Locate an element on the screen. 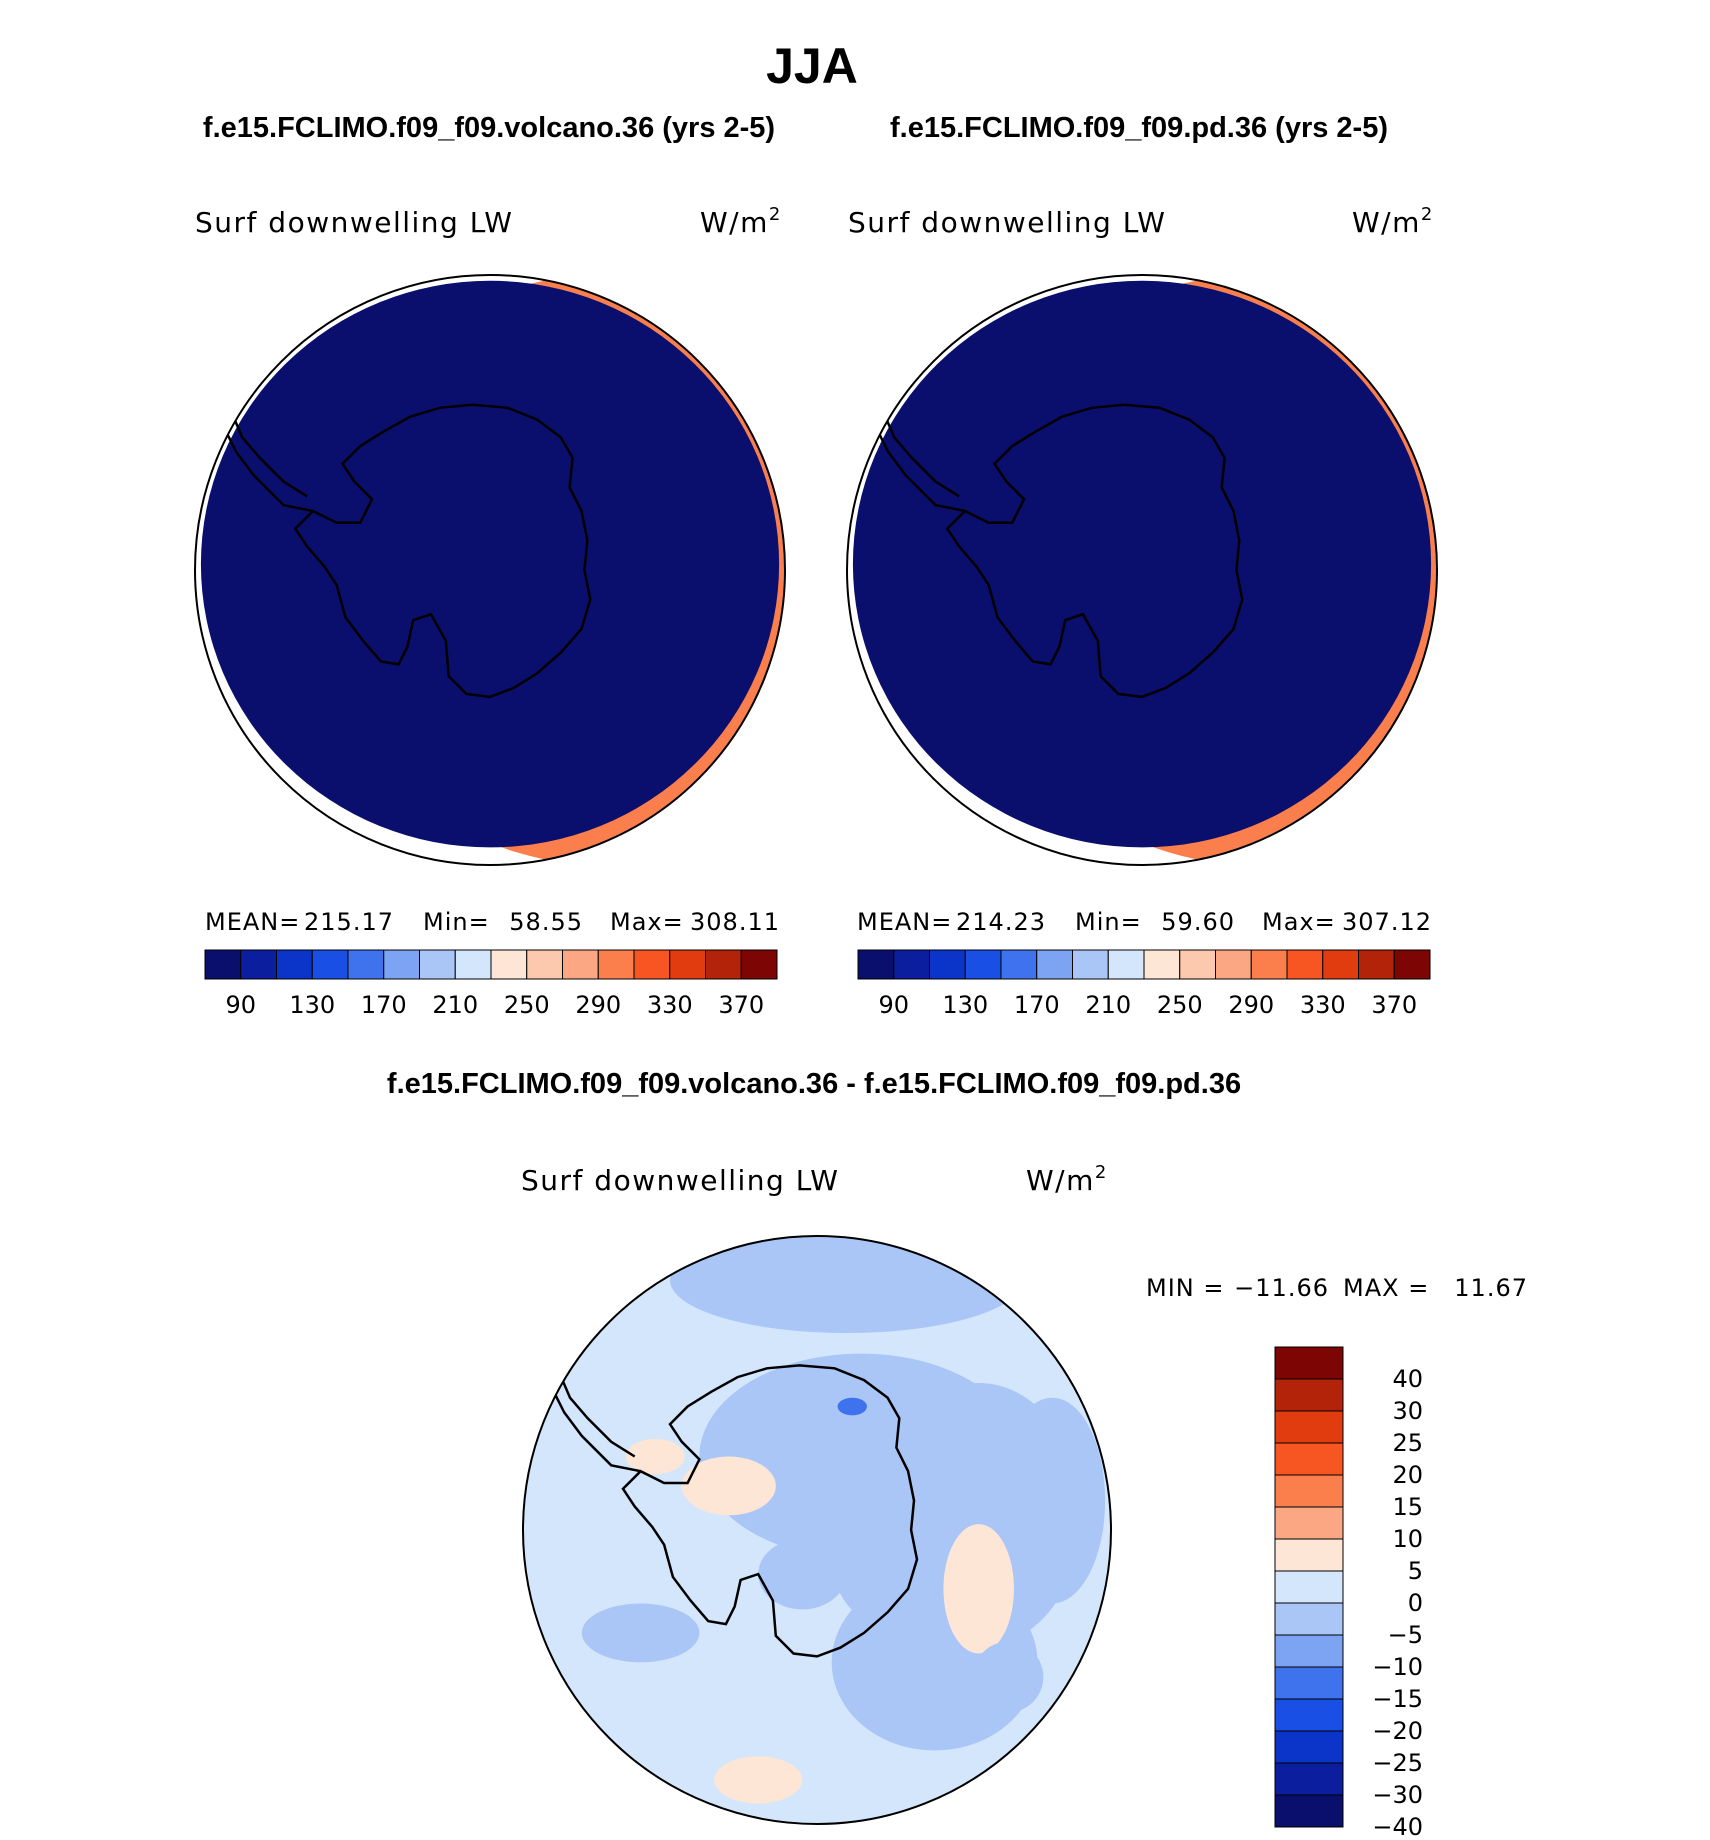 This screenshot has width=1710, height=1840. diff-units: W/m is located at coordinates (1060, 1180).